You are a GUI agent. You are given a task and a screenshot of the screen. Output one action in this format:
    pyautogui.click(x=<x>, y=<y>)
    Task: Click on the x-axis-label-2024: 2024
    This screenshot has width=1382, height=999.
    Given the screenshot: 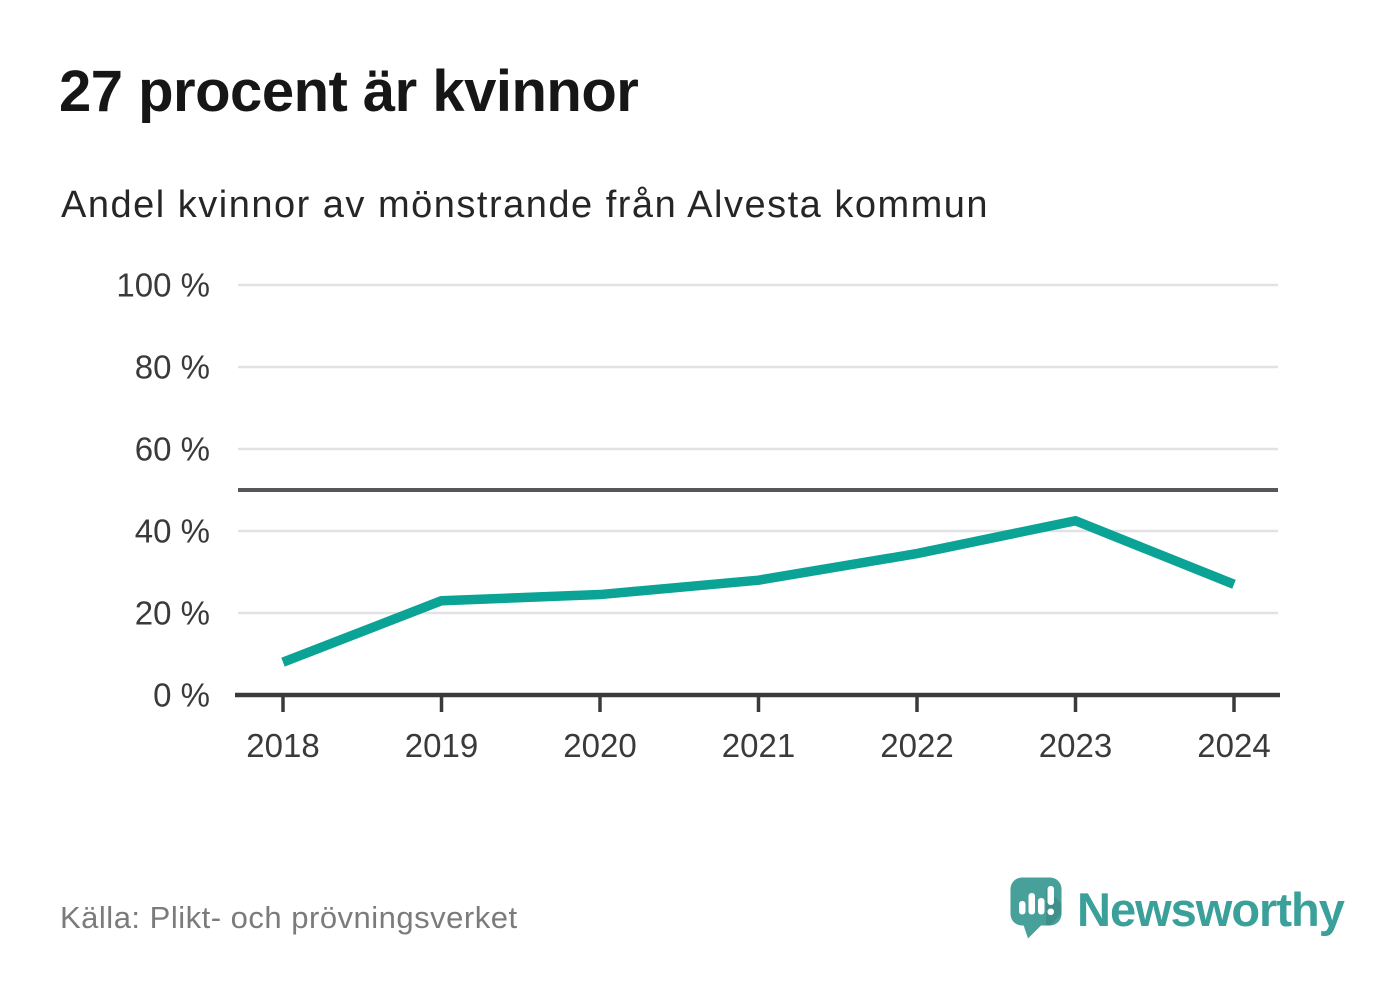 What is the action you would take?
    pyautogui.click(x=1233, y=745)
    